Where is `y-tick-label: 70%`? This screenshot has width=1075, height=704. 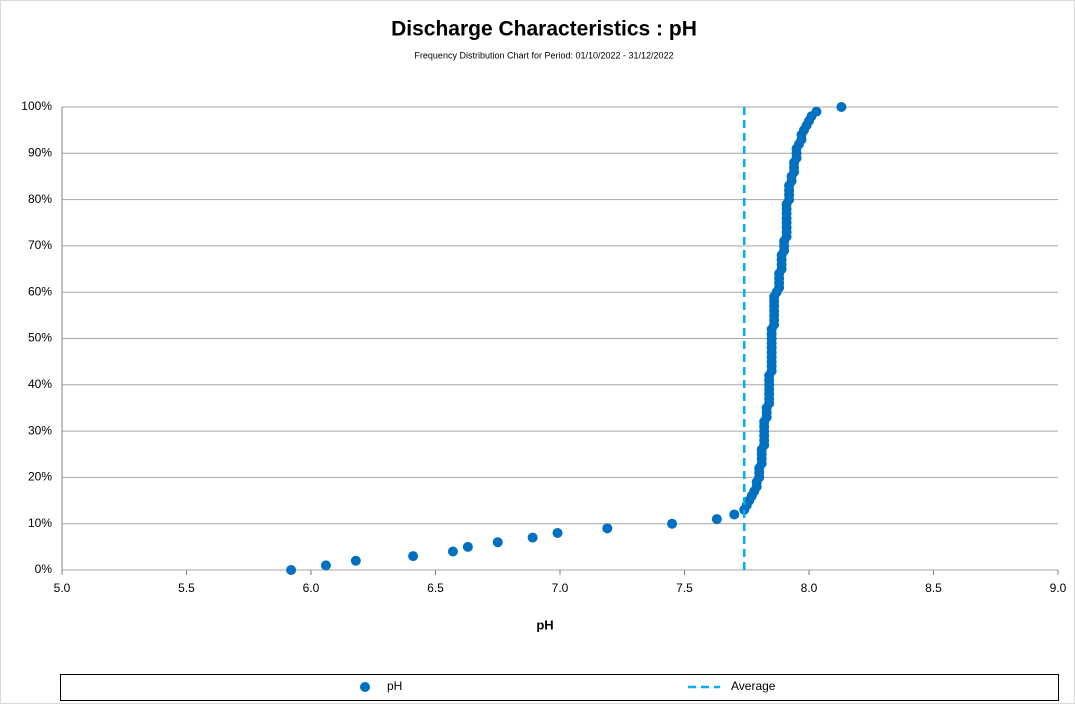 y-tick-label: 70% is located at coordinates (40, 245).